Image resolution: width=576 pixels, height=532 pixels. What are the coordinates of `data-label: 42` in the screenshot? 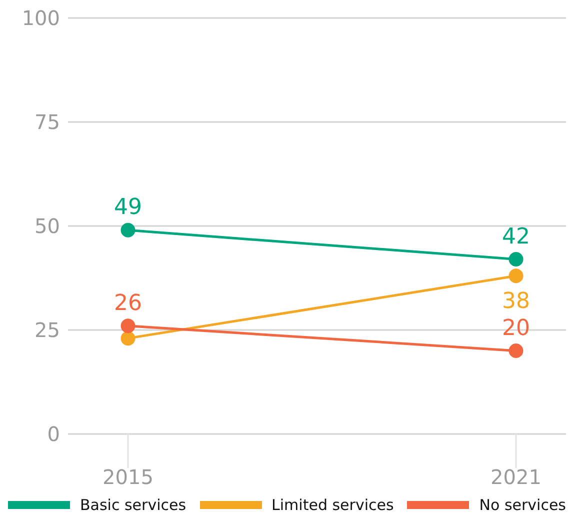 It's located at (516, 237).